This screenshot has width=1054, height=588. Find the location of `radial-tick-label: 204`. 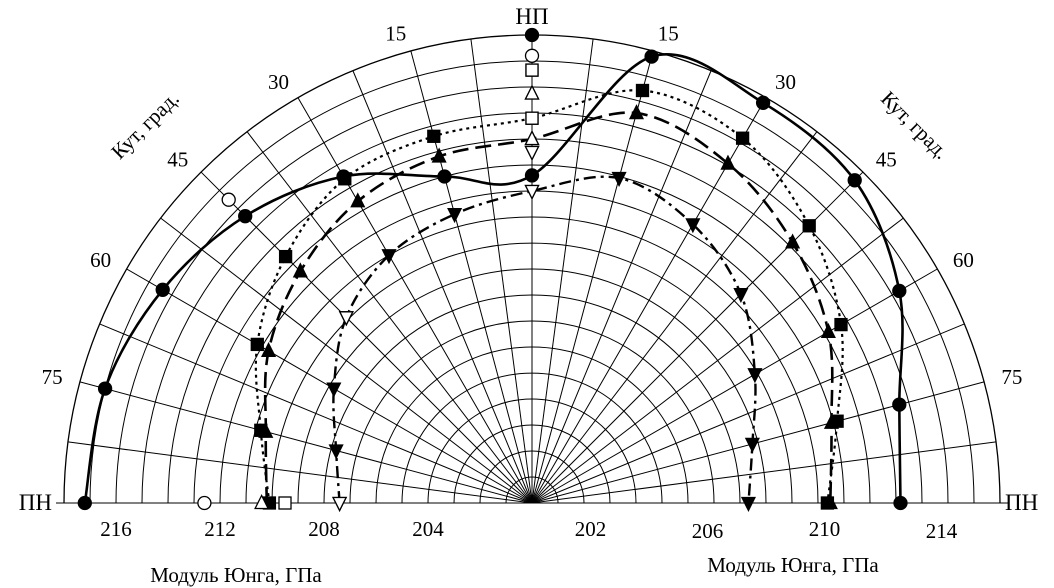

radial-tick-label: 204 is located at coordinates (428, 529).